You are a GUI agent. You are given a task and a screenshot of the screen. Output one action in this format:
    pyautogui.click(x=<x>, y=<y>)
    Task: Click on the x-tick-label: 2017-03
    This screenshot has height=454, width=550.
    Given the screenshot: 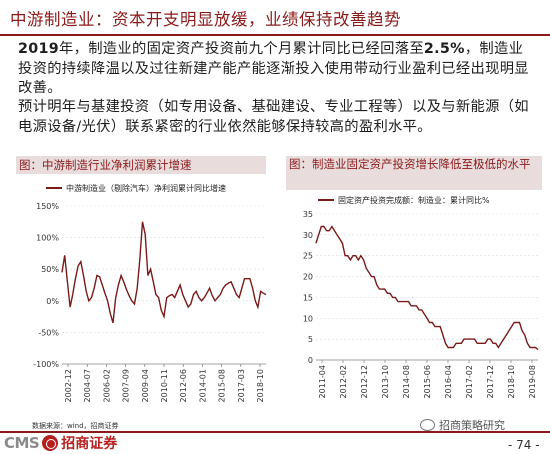 What is the action you would take?
    pyautogui.click(x=241, y=385)
    